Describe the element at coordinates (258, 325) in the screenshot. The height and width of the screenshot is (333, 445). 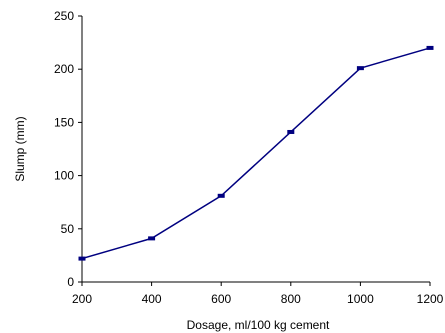
I see `x-axis-label: Dosage, ml/100 kg cement` at that location.